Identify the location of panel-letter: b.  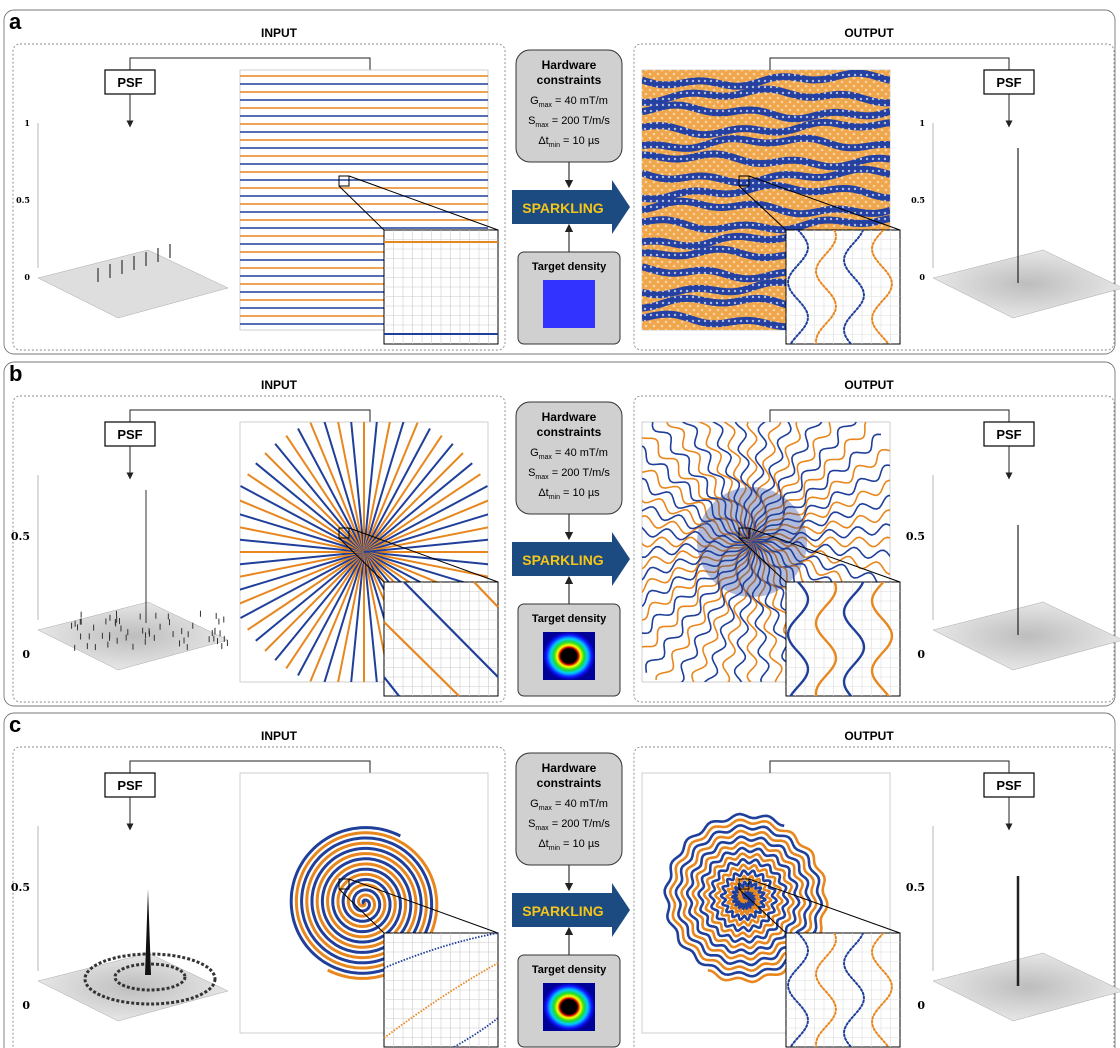
(15, 373).